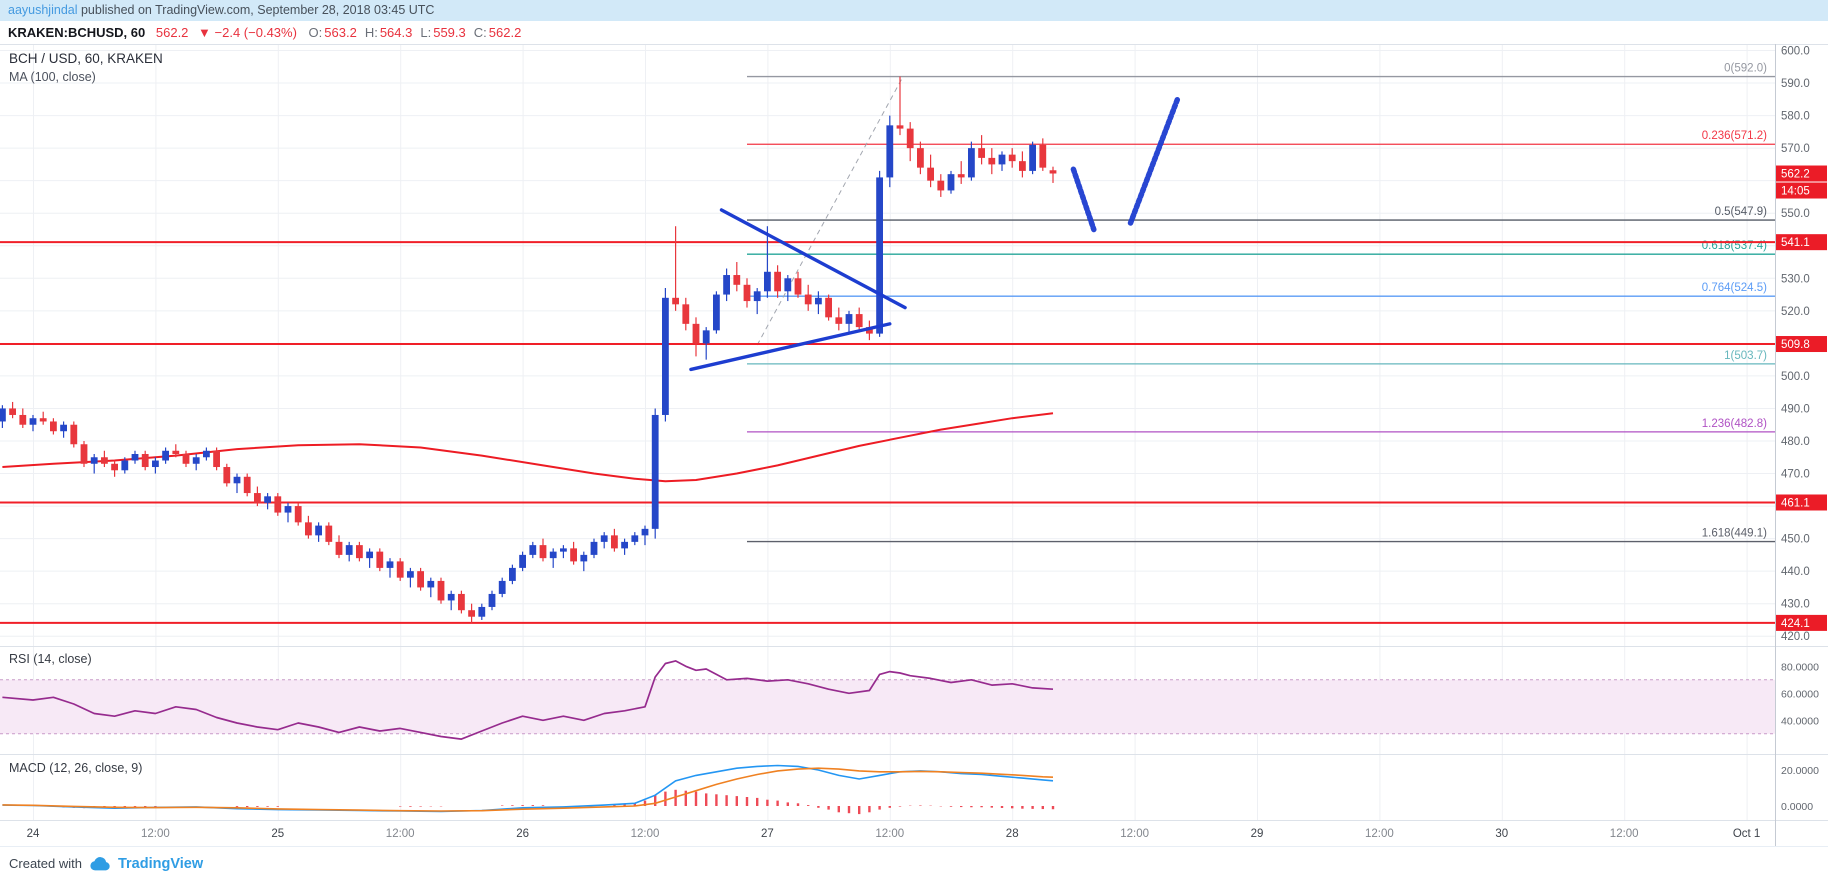 The width and height of the screenshot is (1828, 880). Describe the element at coordinates (1795, 624) in the screenshot. I see `svg-text: 424.1` at that location.